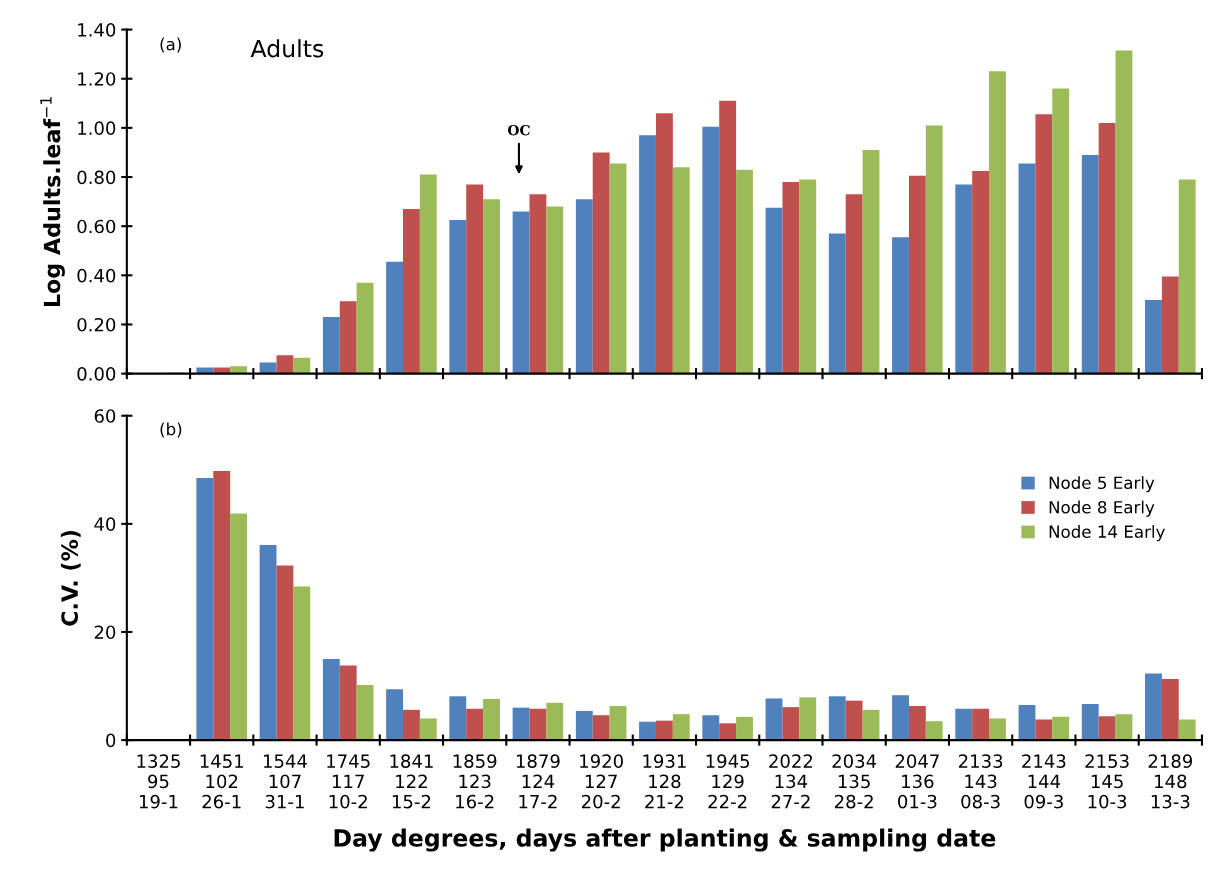 The width and height of the screenshot is (1208, 896). I want to click on legend-label: Node 5 Early, so click(1102, 484).